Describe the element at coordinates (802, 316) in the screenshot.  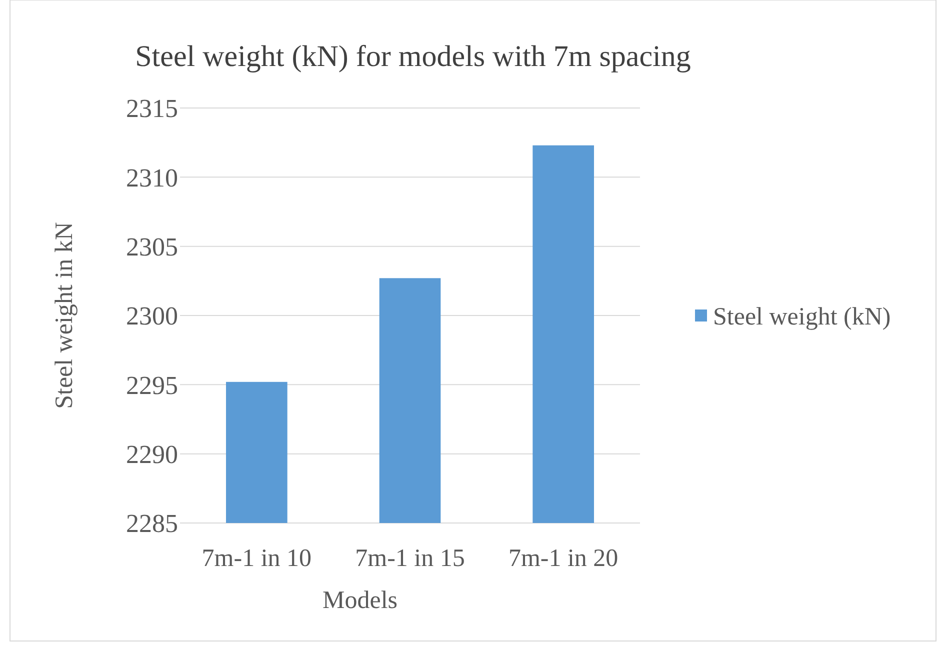
I see `legend-label: Steel weight (kN)` at that location.